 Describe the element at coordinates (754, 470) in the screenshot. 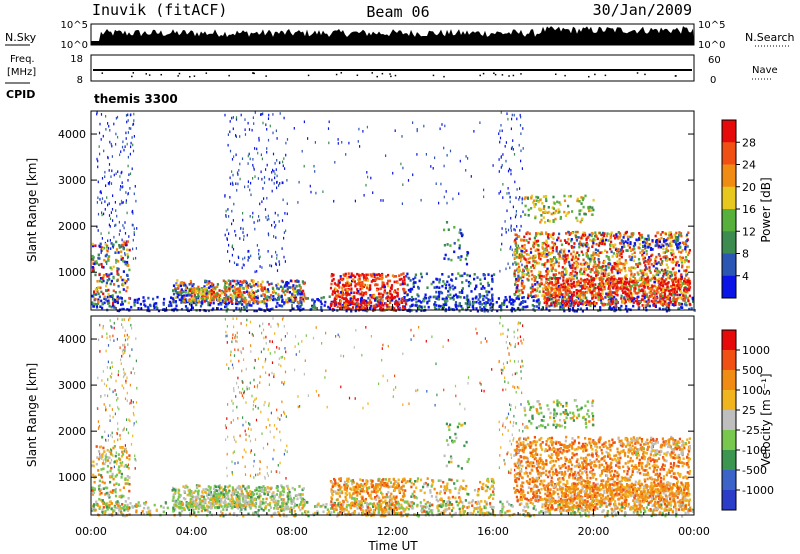

I see `velocity-colorbar-tick-6: -500` at that location.